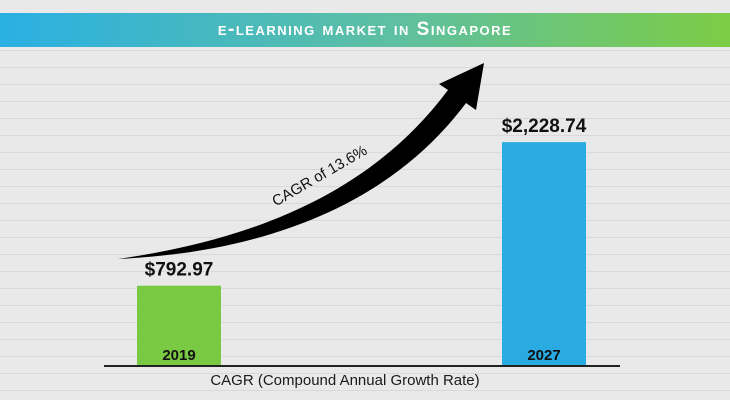 This screenshot has width=730, height=400. What do you see at coordinates (179, 270) in the screenshot?
I see `value-label-2019: $792.97` at bounding box center [179, 270].